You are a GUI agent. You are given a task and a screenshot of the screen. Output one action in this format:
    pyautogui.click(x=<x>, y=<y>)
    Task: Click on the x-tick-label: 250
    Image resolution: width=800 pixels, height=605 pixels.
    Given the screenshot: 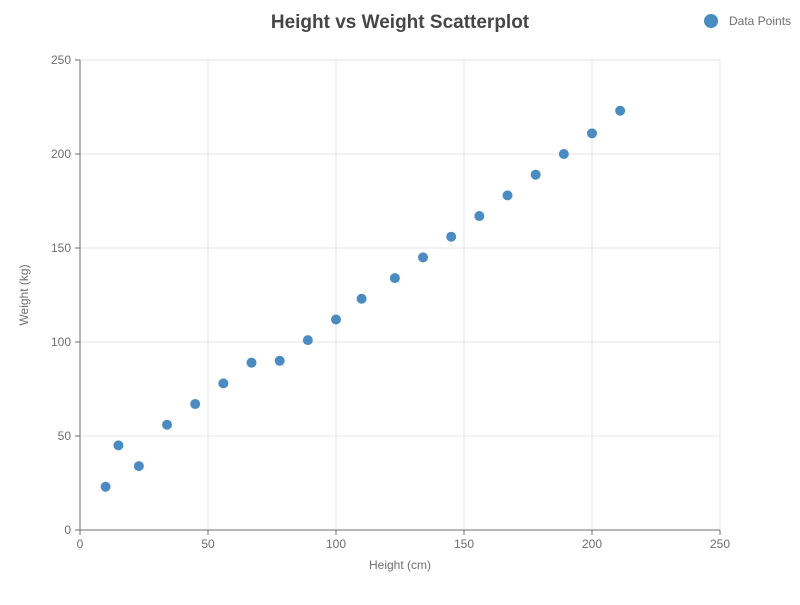 What is the action you would take?
    pyautogui.click(x=720, y=544)
    